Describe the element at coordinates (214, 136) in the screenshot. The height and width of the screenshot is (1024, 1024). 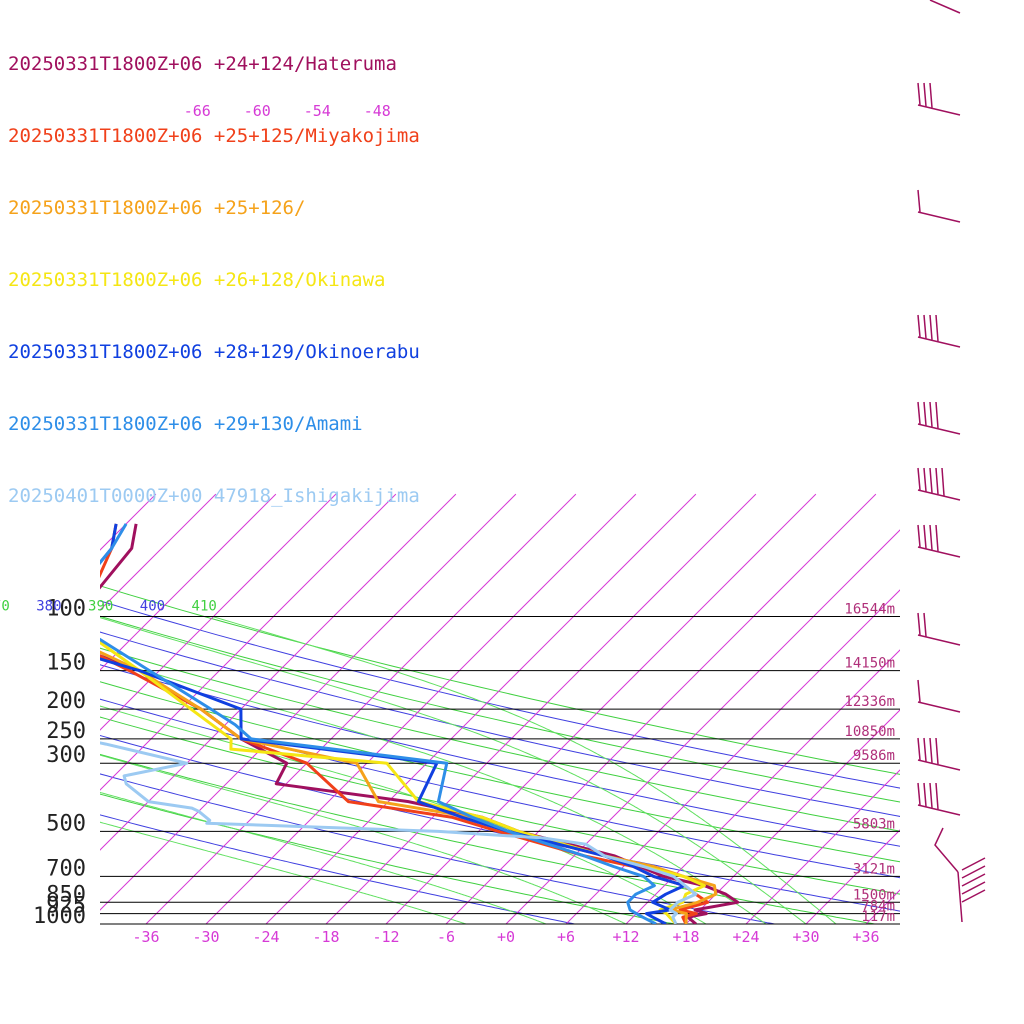
I see `legend-entry: 20250331T1800Z+06 +25+125/Miyakojima` at that location.